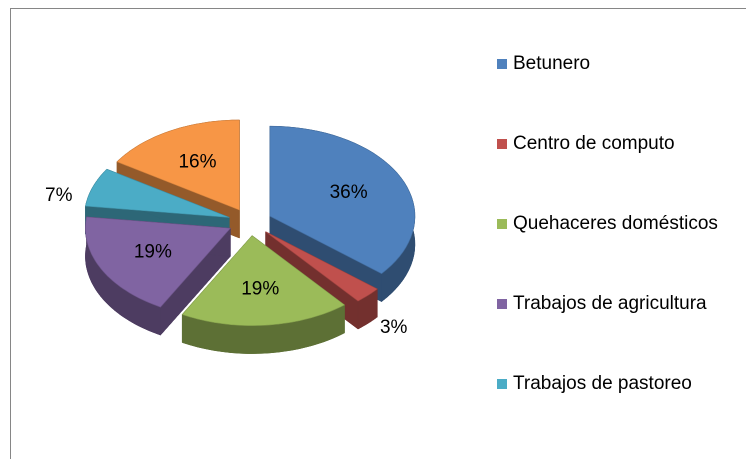 The width and height of the screenshot is (746, 459). What do you see at coordinates (594, 143) in the screenshot?
I see `legend-label: Centro de computo` at bounding box center [594, 143].